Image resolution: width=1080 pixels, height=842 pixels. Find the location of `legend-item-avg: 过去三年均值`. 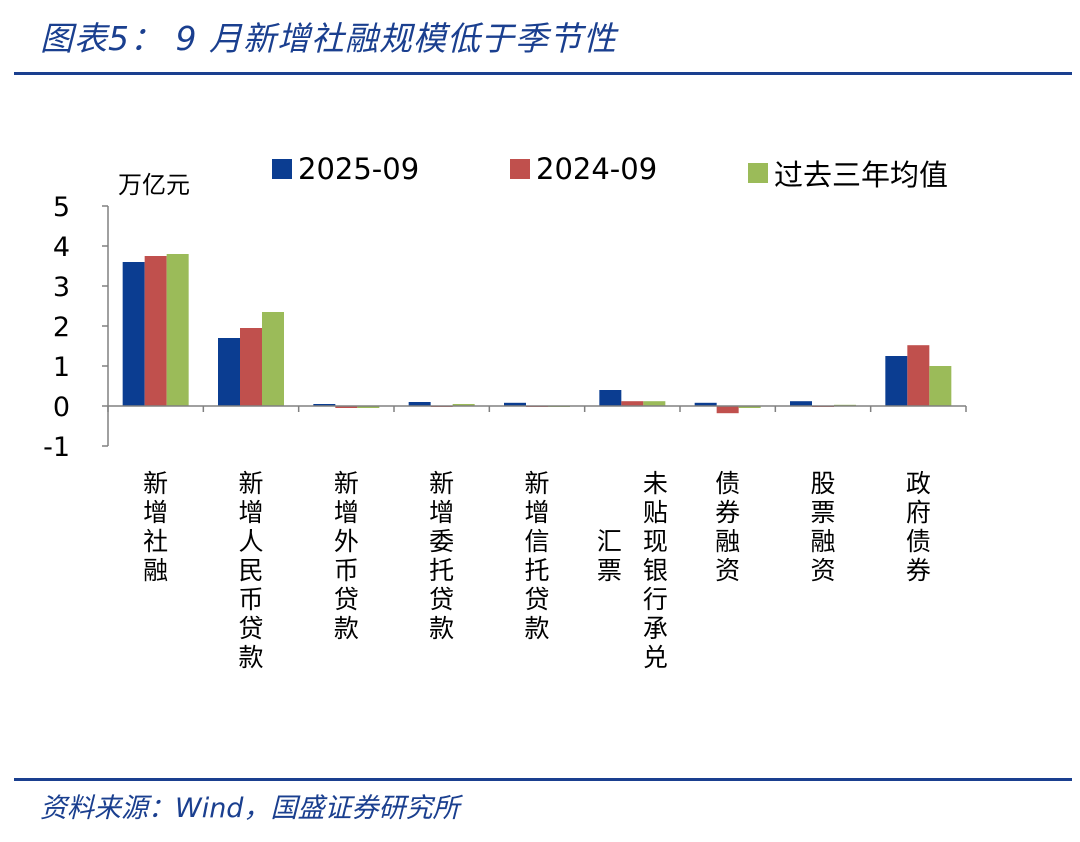

legend-item-avg: 过去三年均值 is located at coordinates (848, 173).